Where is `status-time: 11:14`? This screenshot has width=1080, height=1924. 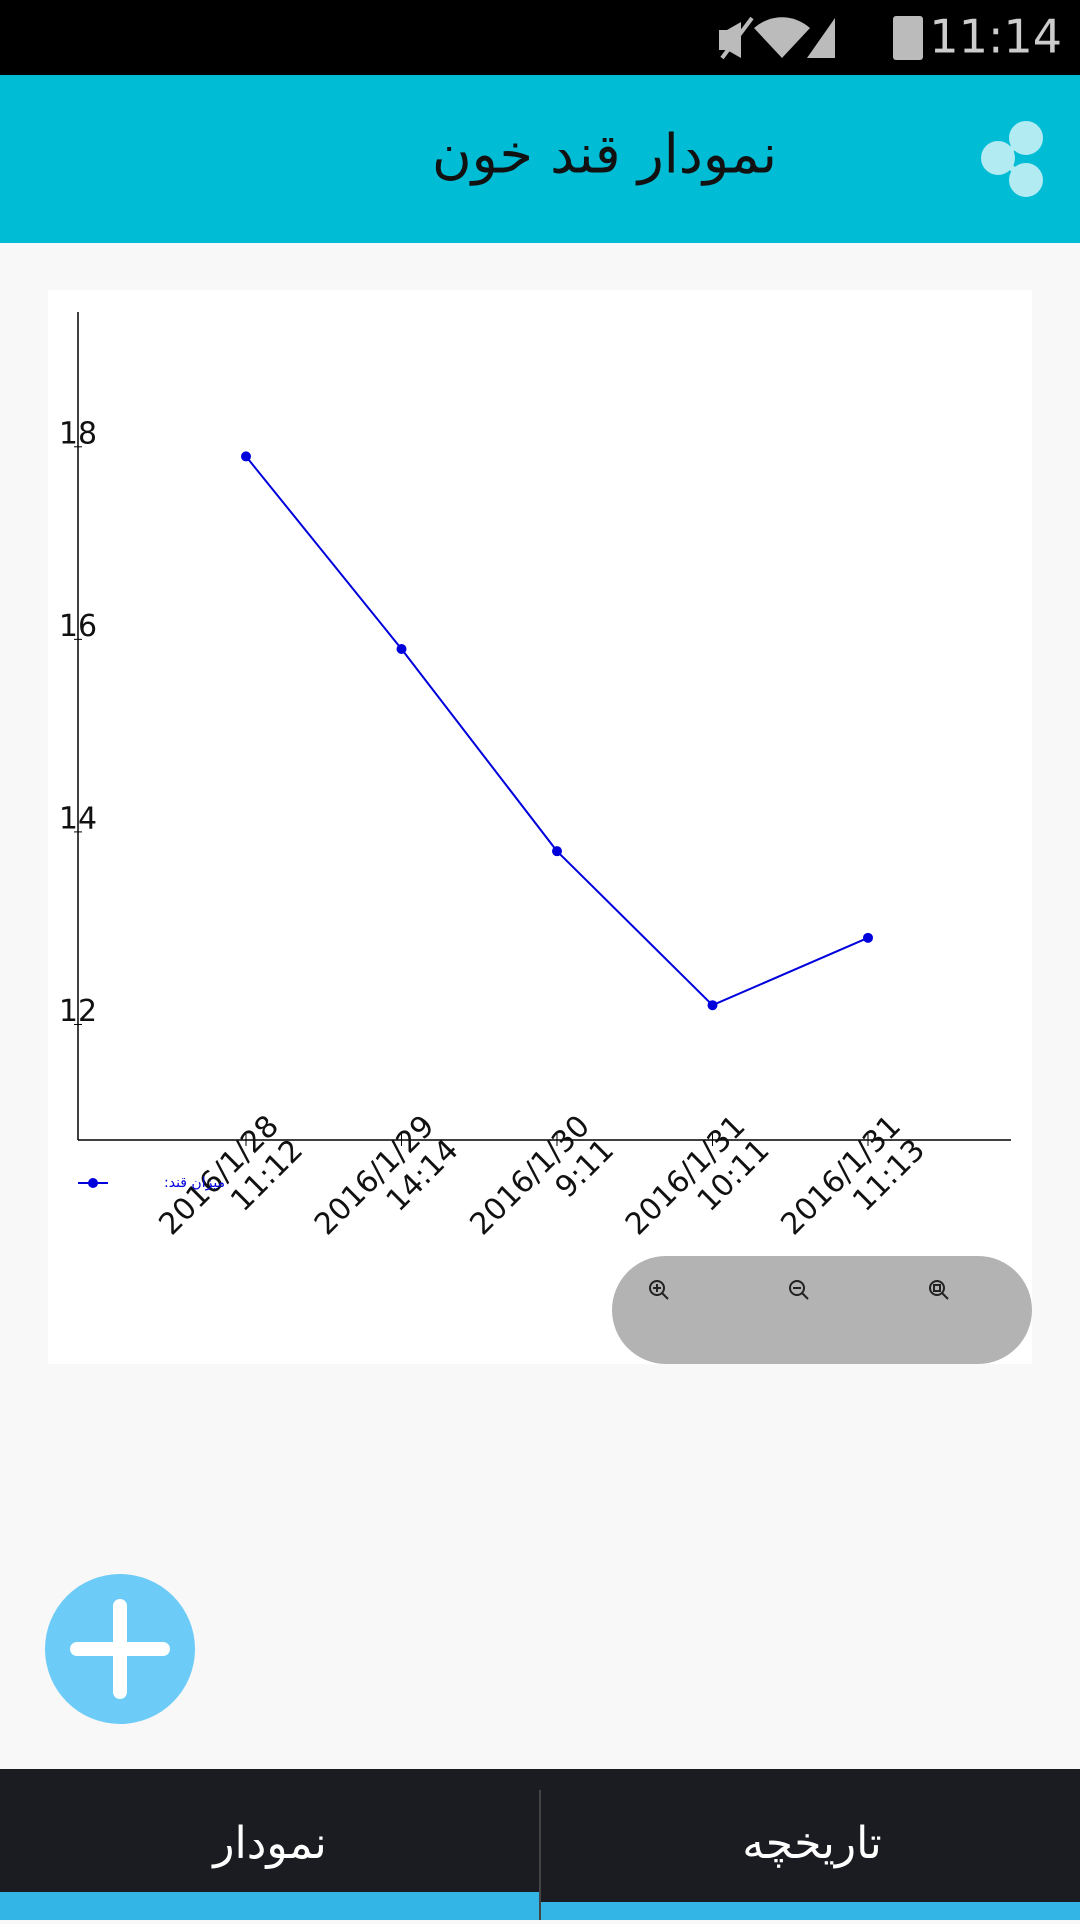 status-time: 11:14 is located at coordinates (995, 37).